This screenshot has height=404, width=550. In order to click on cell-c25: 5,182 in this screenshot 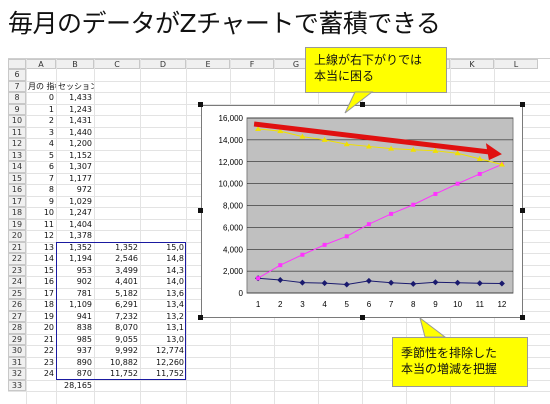, I will do `click(126, 293)`.